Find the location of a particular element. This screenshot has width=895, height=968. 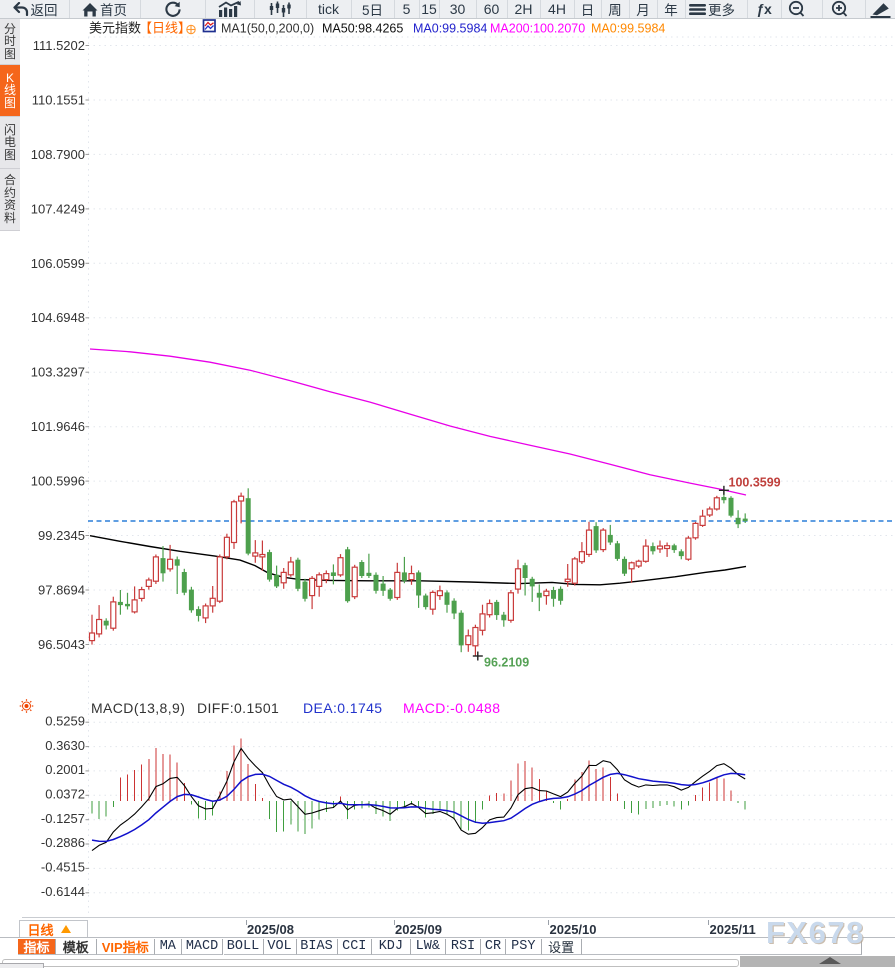

svg-text: 100.5996 is located at coordinates (58, 481).